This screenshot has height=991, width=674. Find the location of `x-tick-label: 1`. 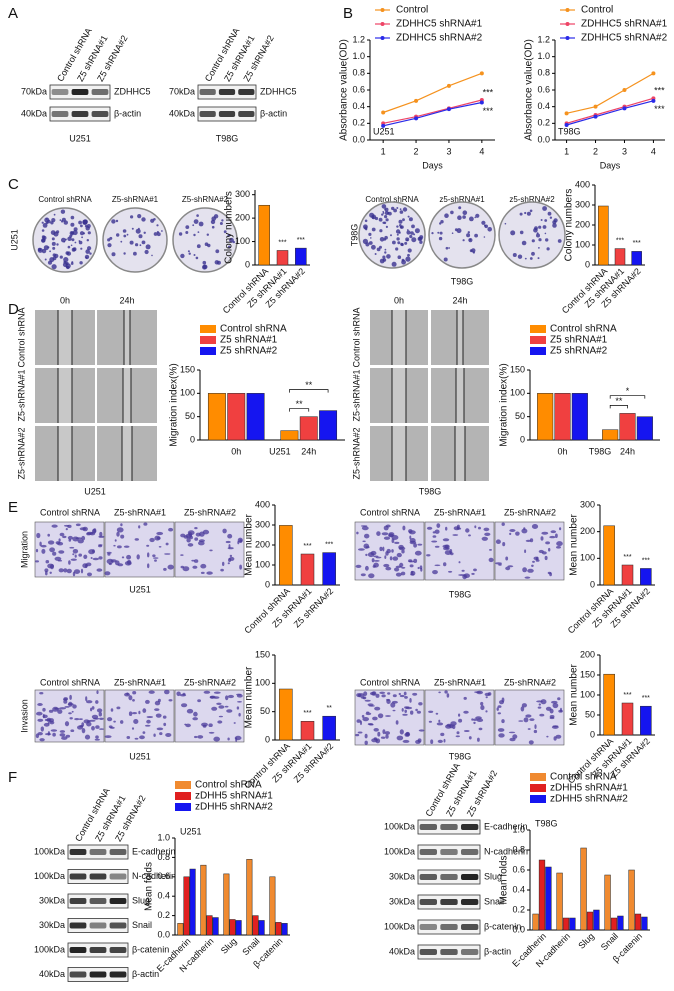

x-tick-label: 1 is located at coordinates (383, 151).